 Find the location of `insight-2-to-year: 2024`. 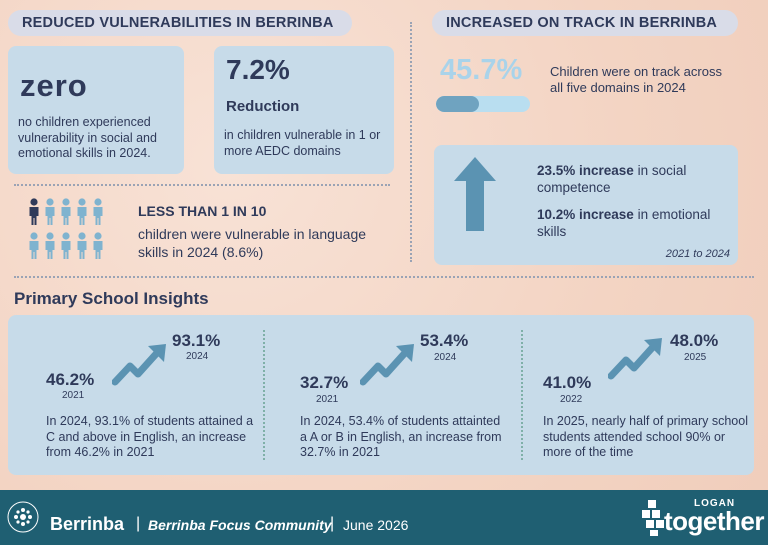

insight-2-to-year: 2024 is located at coordinates (445, 357).